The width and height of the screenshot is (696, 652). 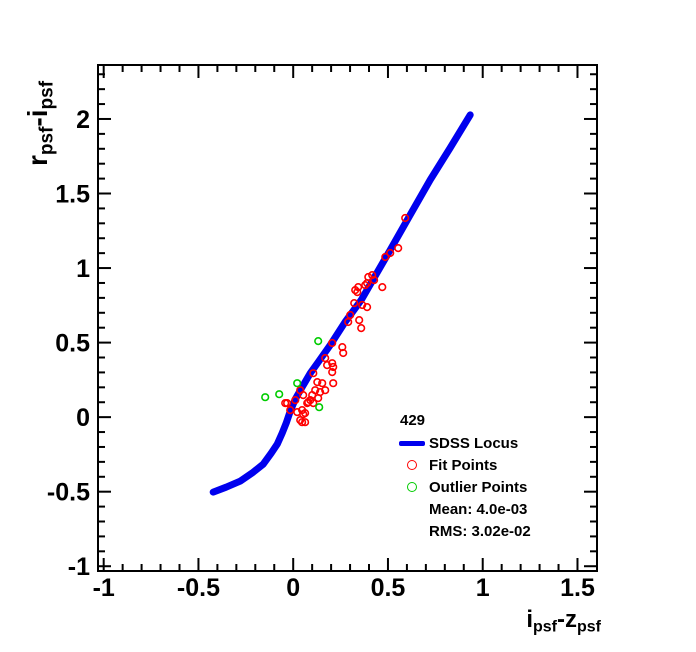 What do you see at coordinates (589, 627) in the screenshot?
I see `x-title-sub2: psf` at bounding box center [589, 627].